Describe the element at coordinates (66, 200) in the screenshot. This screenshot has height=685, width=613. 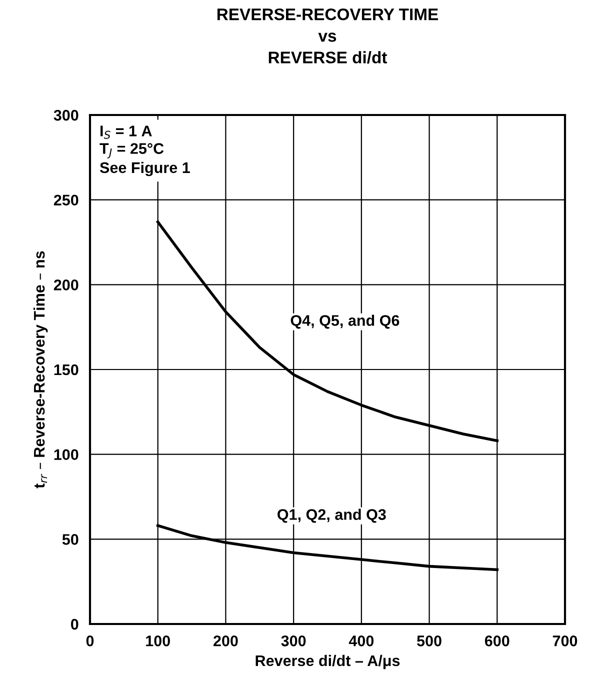
I see `y-tick-label: 250` at that location.